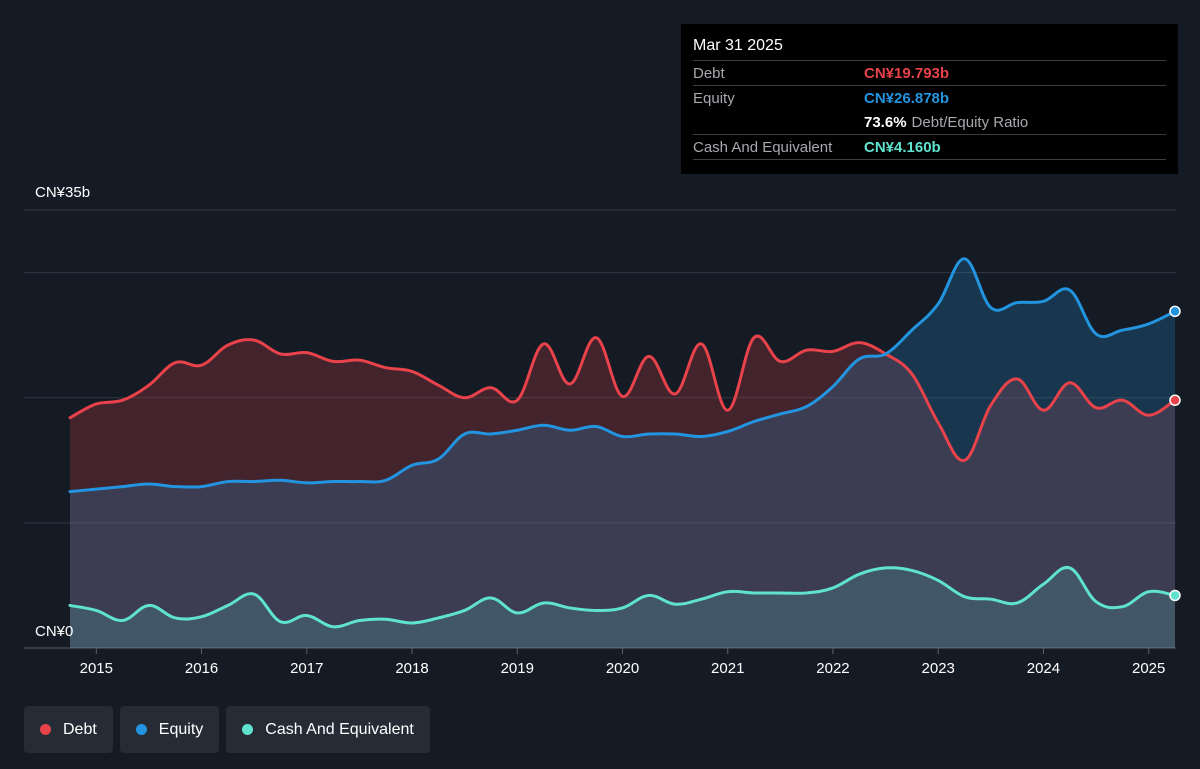 This screenshot has height=769, width=1200. Describe the element at coordinates (1148, 668) in the screenshot. I see `x-tick-label: 2025` at that location.